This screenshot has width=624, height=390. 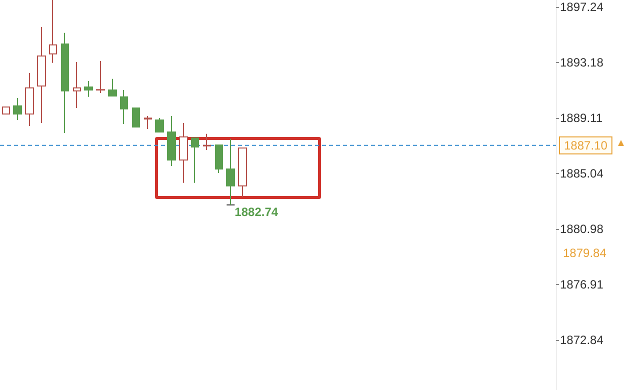 What do you see at coordinates (582, 7) in the screenshot?
I see `y-tick-label: 1897.24` at bounding box center [582, 7].